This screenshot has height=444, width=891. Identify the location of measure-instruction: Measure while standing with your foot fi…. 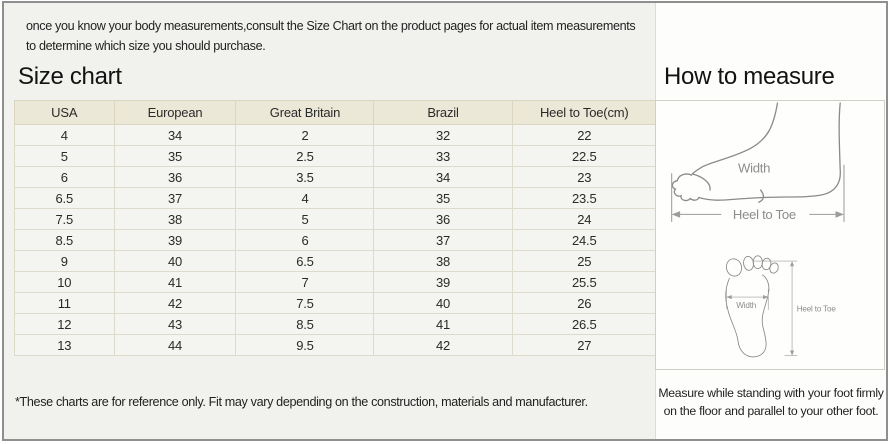
(771, 402).